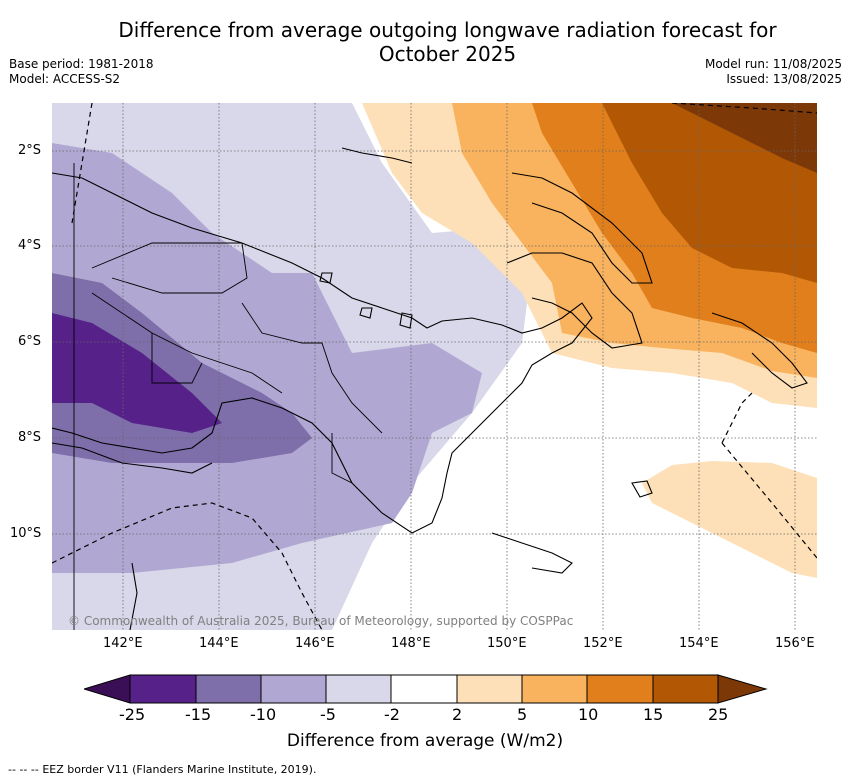  I want to click on x-tick-156: 156°E, so click(795, 643).